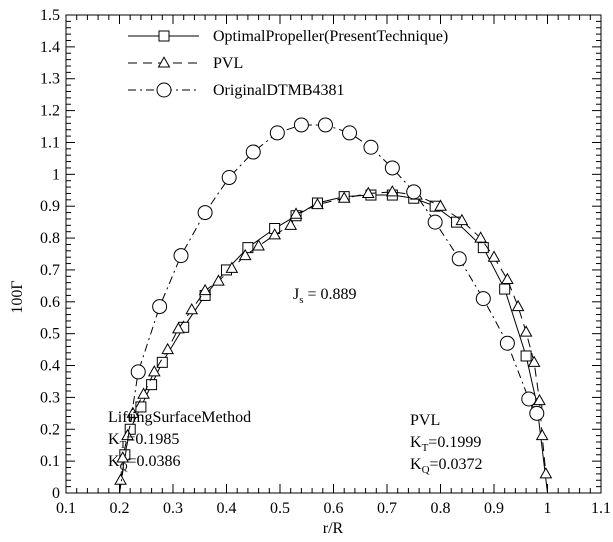 The image size is (613, 542). What do you see at coordinates (454, 442) in the screenshot?
I see `pvl-kt-value: =0.1999` at bounding box center [454, 442].